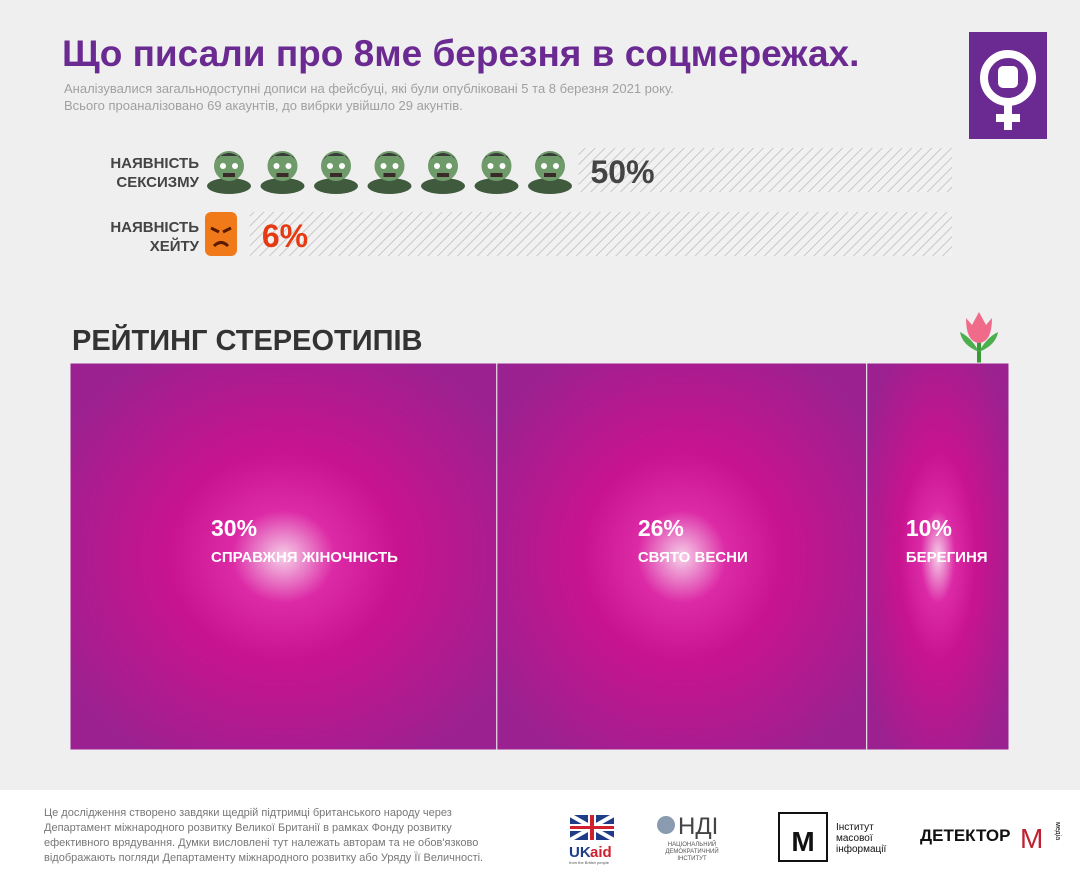 The image size is (1080, 890). I want to click on treemap-cell, so click(938, 556).